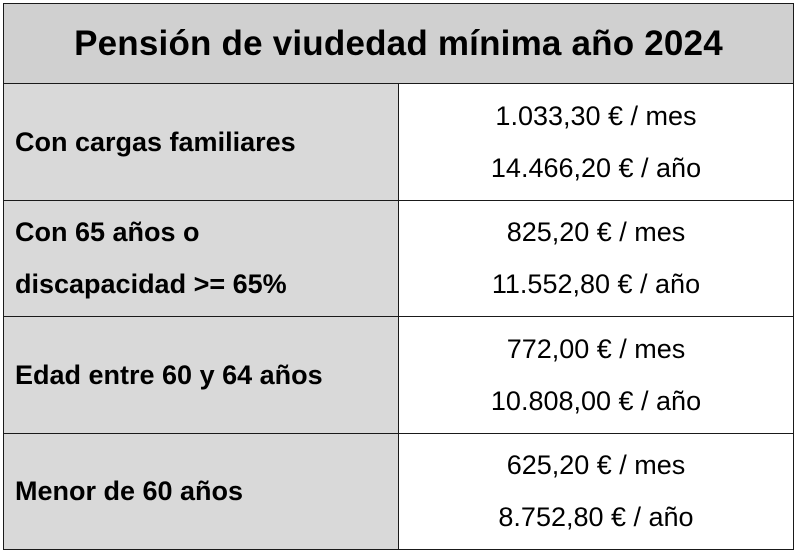 The image size is (798, 553). Describe the element at coordinates (151, 284) in the screenshot. I see `row-label: discapacidad >= 65%` at that location.